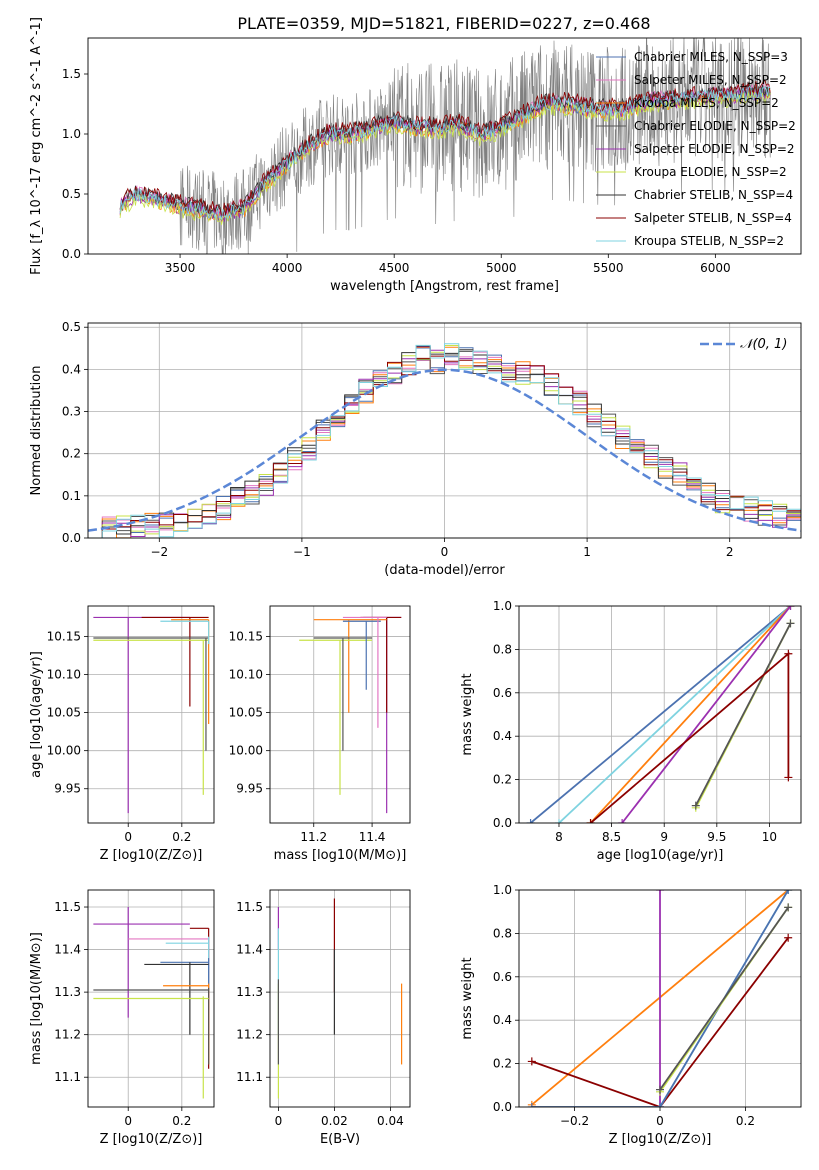 The image size is (819, 1170). What do you see at coordinates (711, 57) in the screenshot?
I see `legend-label: Chabrier MILES, N_SSP=3` at bounding box center [711, 57].